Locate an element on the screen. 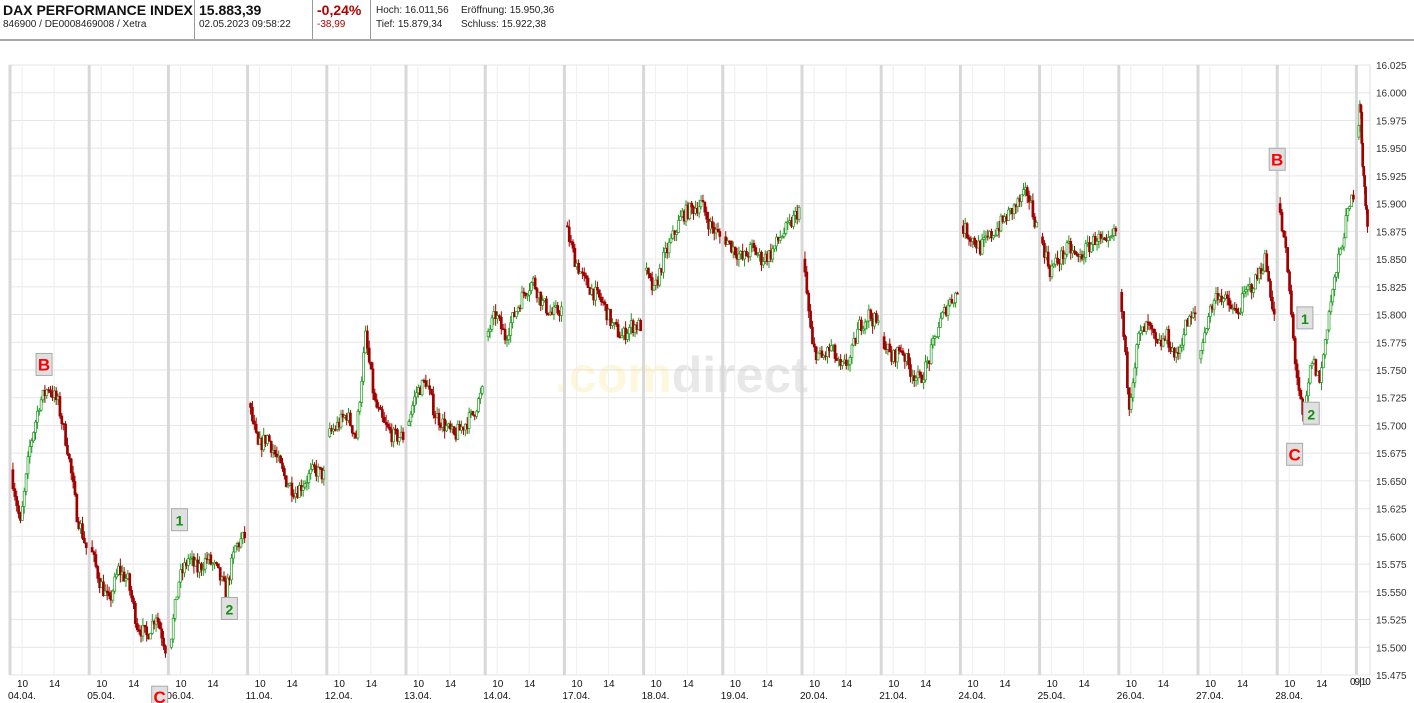 The height and width of the screenshot is (703, 1414). y-tick-label: 15.975 is located at coordinates (1391, 121).